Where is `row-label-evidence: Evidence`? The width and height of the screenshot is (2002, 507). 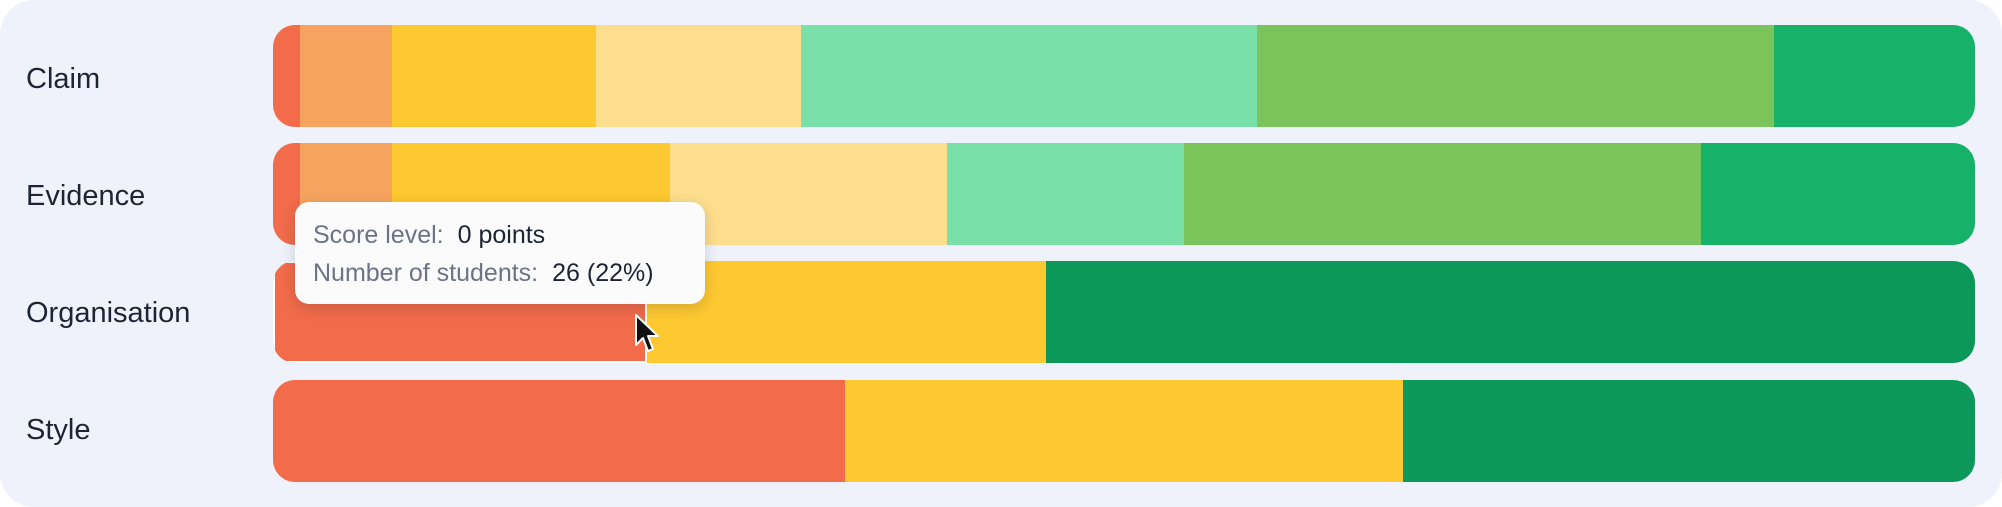
row-label-evidence: Evidence is located at coordinates (86, 196).